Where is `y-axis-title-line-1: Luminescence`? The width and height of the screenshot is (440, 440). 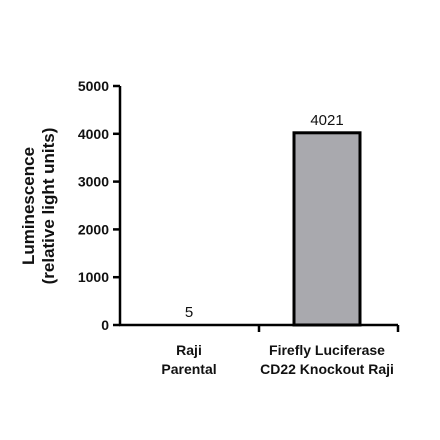
y-axis-title-line-1: Luminescence is located at coordinates (28, 206).